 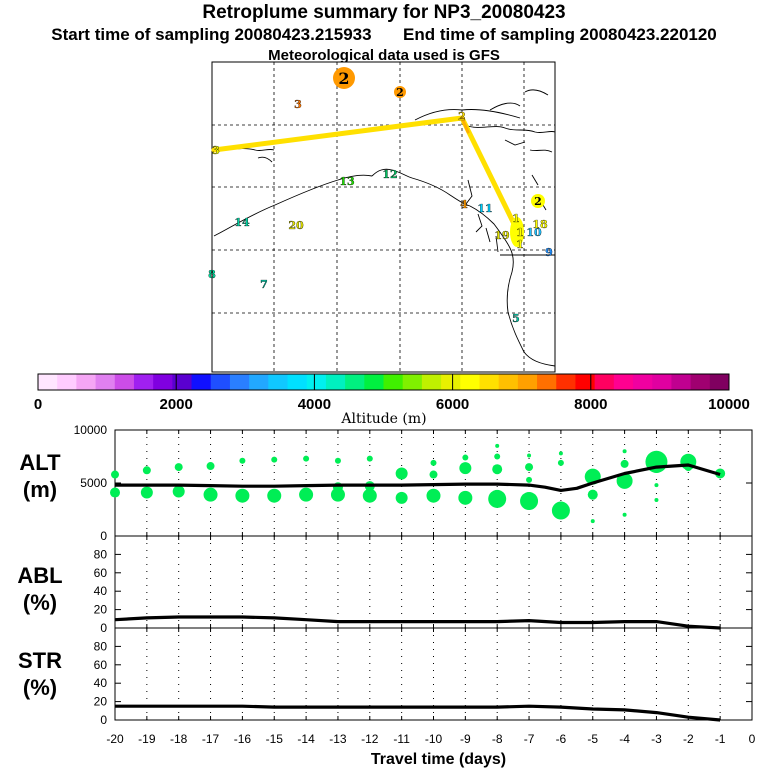 What do you see at coordinates (520, 232) in the screenshot?
I see `map-label: 1` at bounding box center [520, 232].